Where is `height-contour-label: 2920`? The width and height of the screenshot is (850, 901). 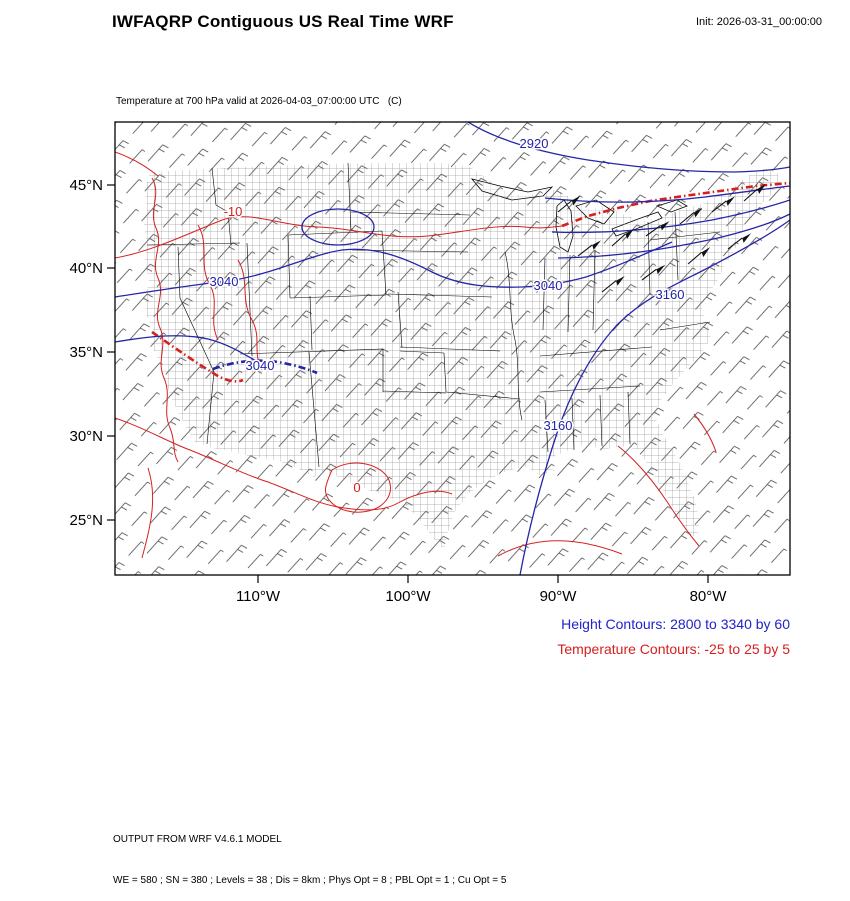
height-contour-label: 2920 is located at coordinates (534, 143).